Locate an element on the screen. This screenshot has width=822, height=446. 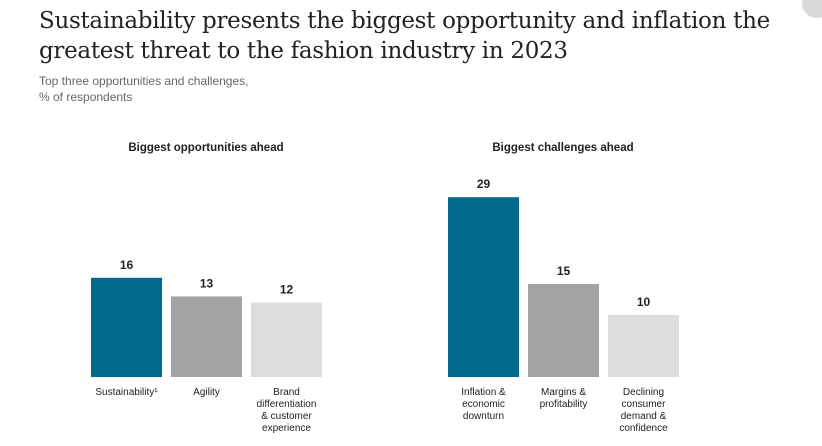
data-label-1-1: 16 is located at coordinates (127, 265).